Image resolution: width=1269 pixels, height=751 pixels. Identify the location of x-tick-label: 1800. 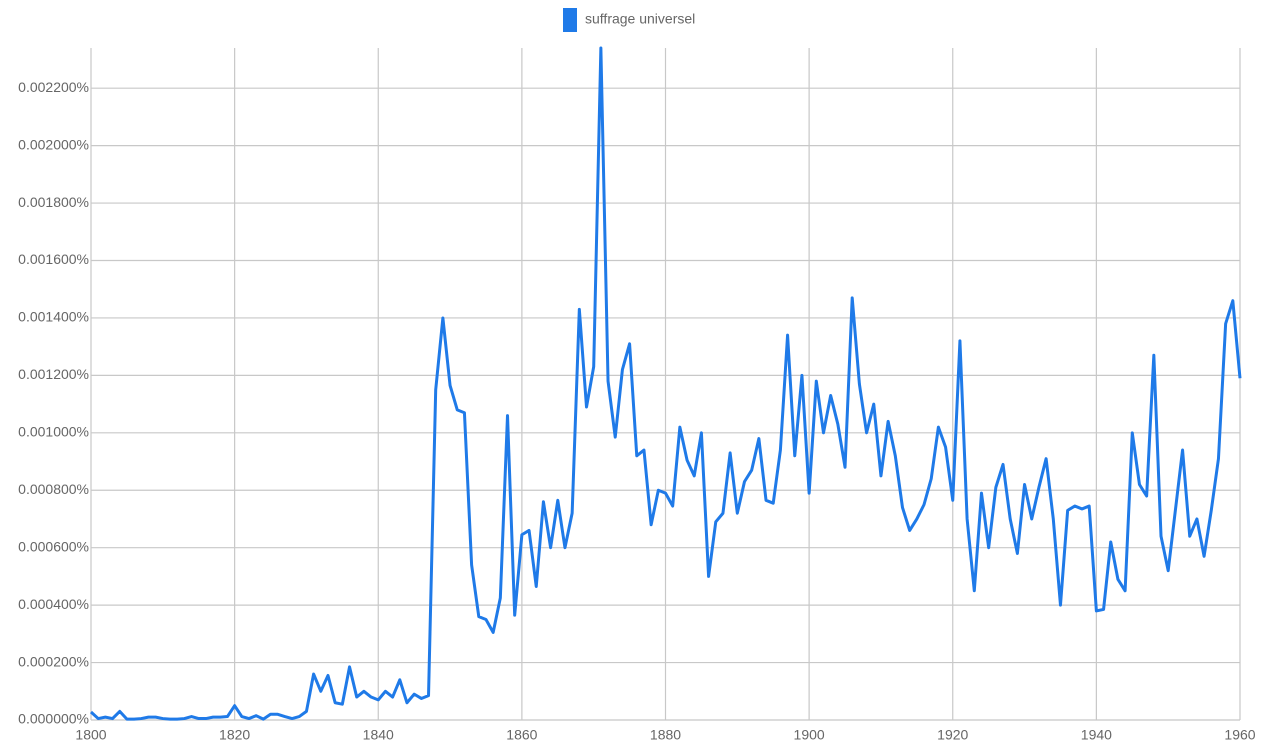
(90, 735).